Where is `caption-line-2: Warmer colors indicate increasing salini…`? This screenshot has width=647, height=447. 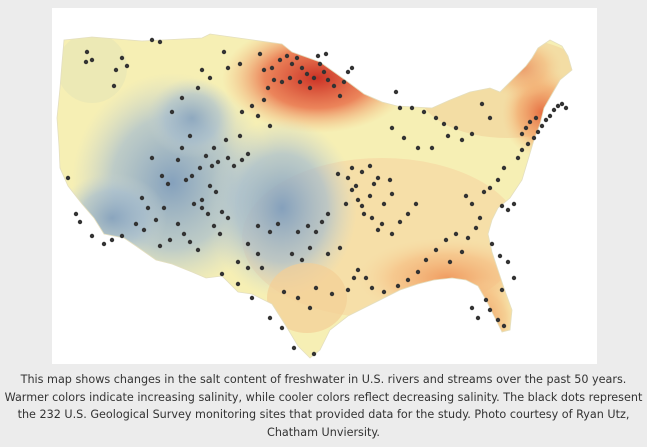
caption-line-2: Warmer colors indicate increasing salini… is located at coordinates (323, 397).